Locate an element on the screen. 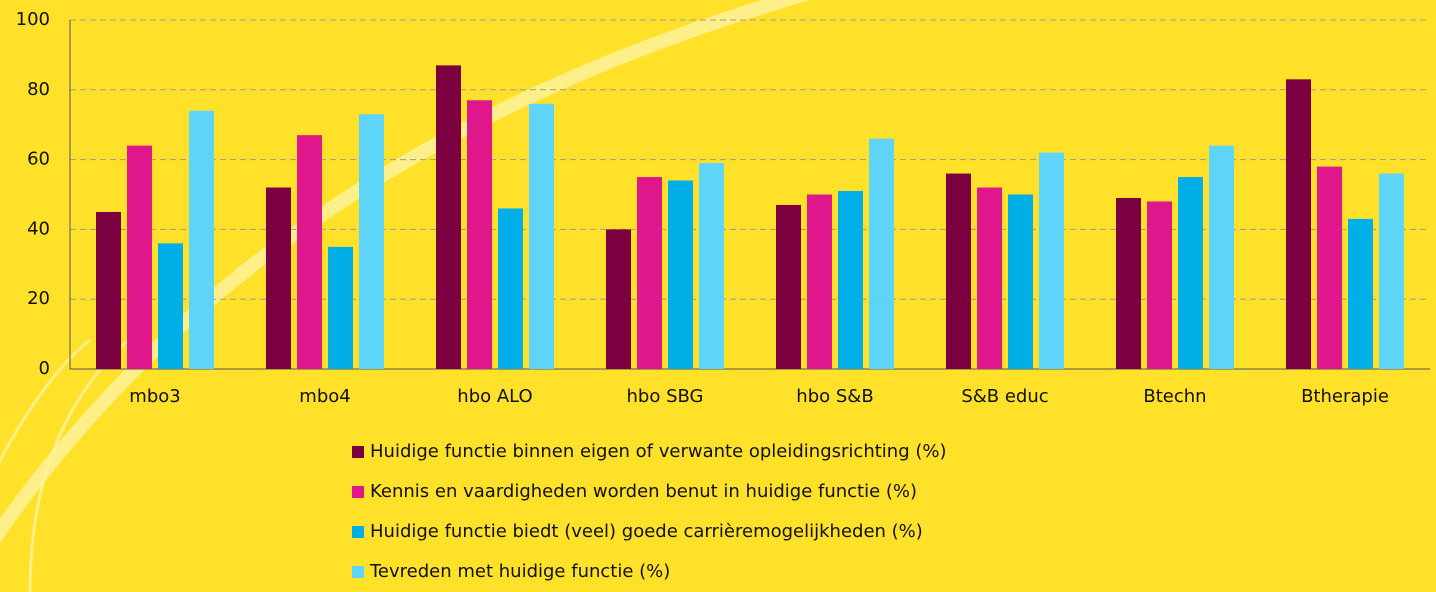 The width and height of the screenshot is (1436, 592). x-tick-label: S&B educ is located at coordinates (1004, 396).